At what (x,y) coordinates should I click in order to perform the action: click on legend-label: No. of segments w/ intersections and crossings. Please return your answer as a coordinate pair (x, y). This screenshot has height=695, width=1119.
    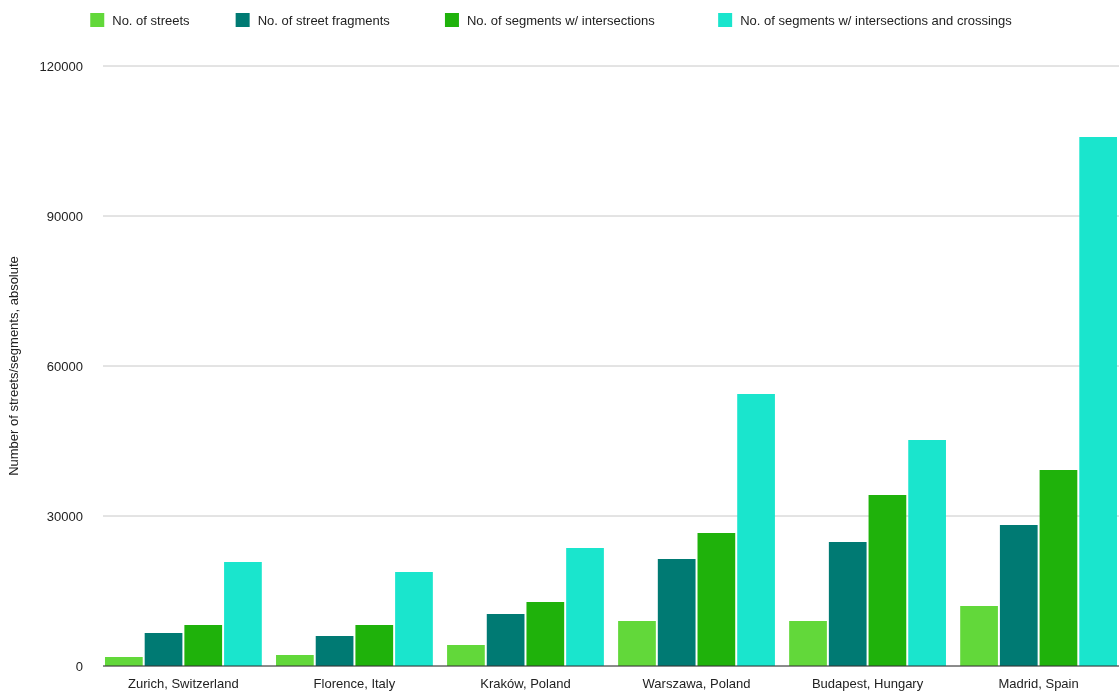
    Looking at the image, I should click on (876, 20).